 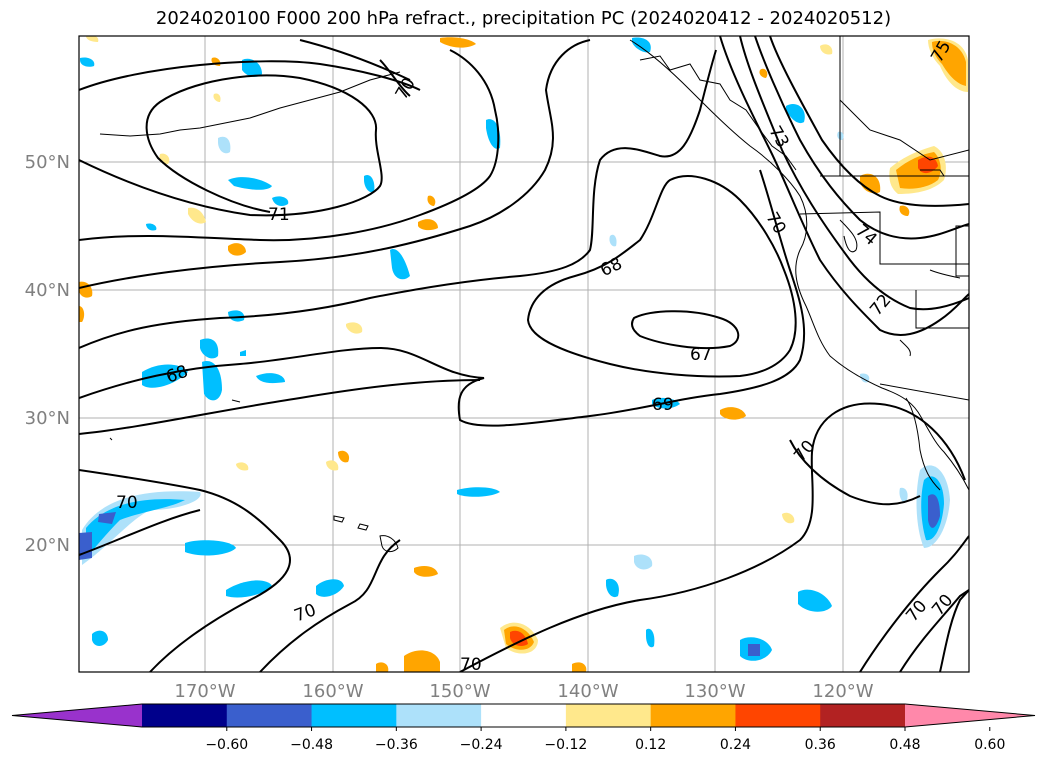 What do you see at coordinates (970, 715) in the screenshot?
I see `colorbar-extend-high` at bounding box center [970, 715].